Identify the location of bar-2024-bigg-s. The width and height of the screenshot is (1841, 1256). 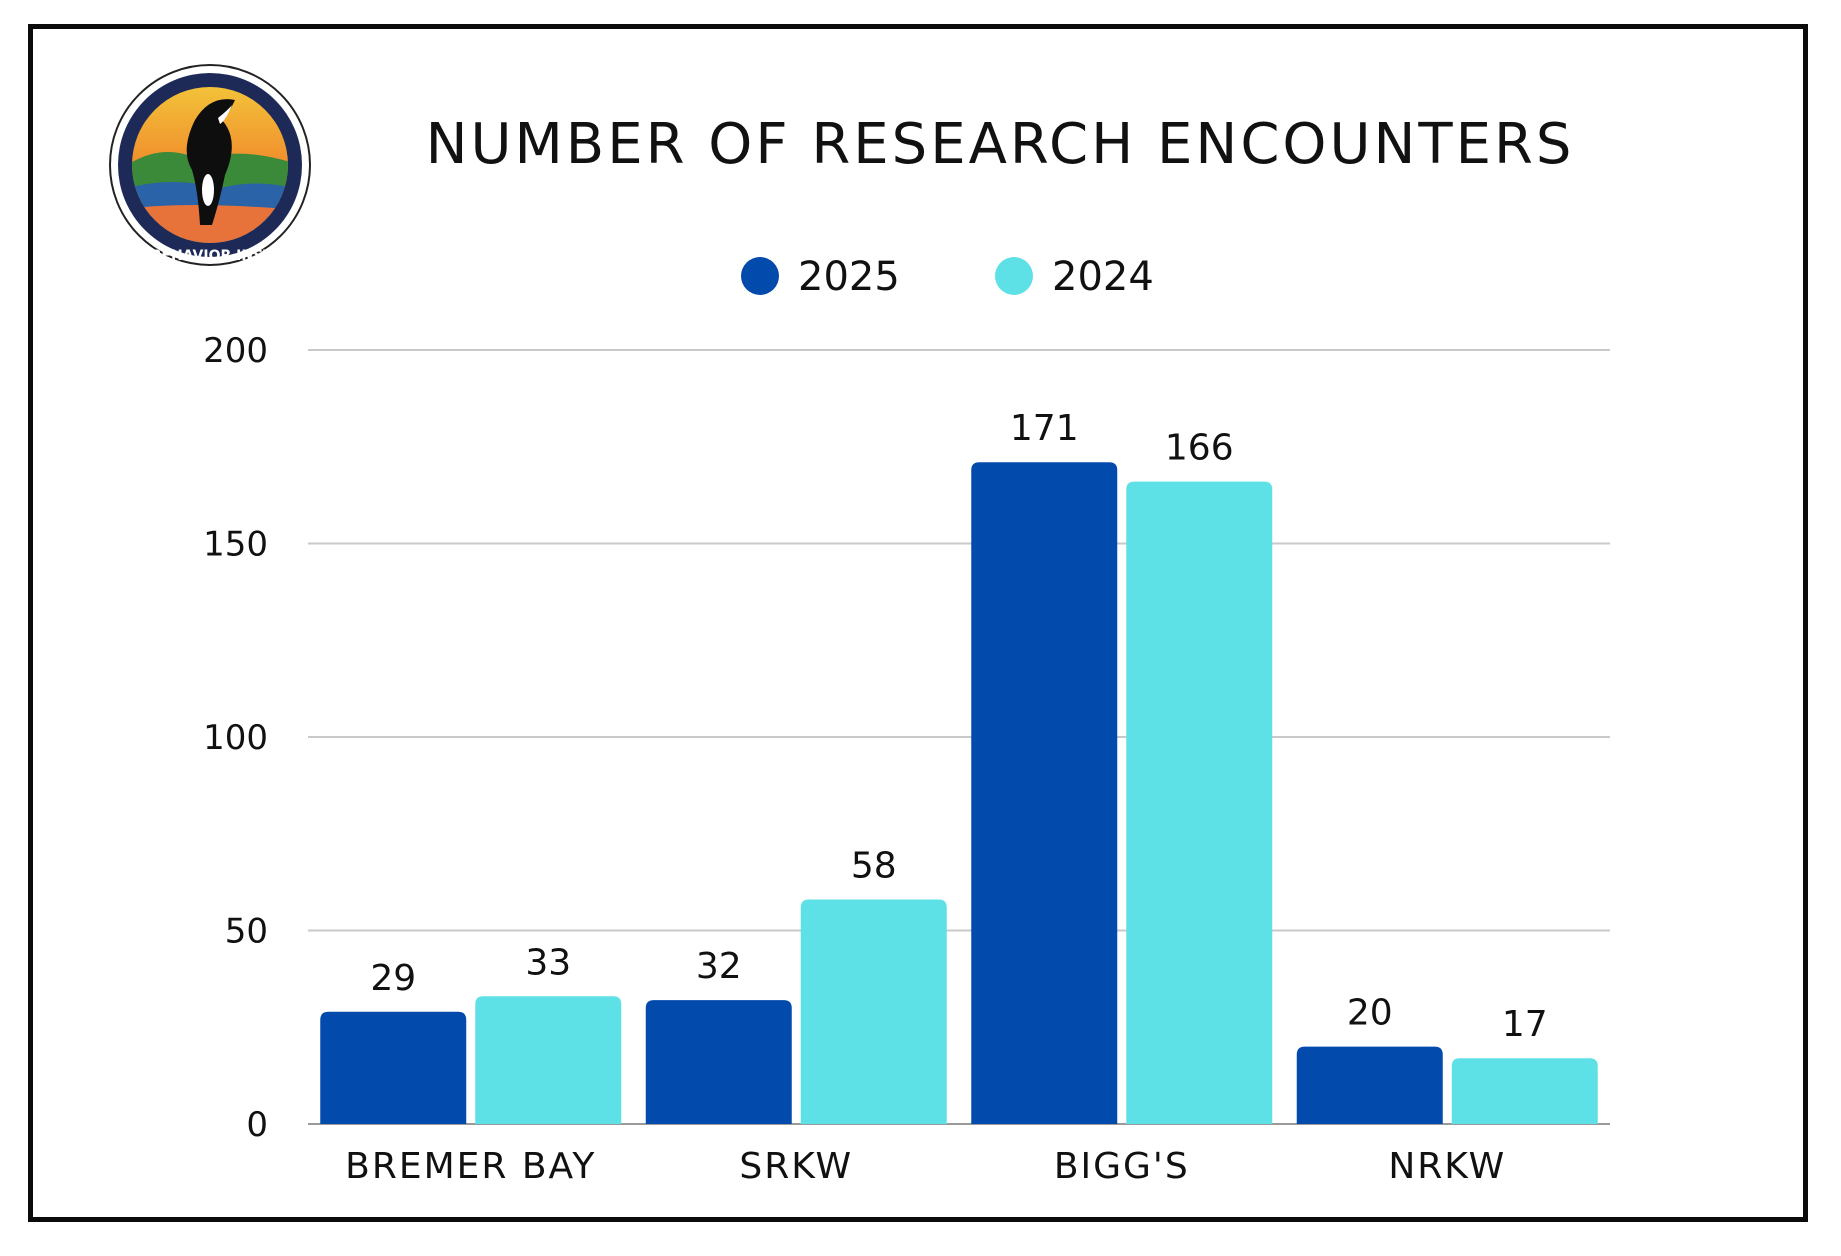
(1199, 803).